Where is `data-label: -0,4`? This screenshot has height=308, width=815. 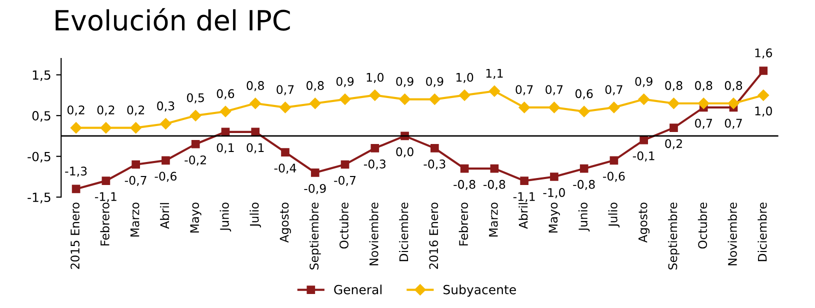 data-label: -0,4 is located at coordinates (285, 169).